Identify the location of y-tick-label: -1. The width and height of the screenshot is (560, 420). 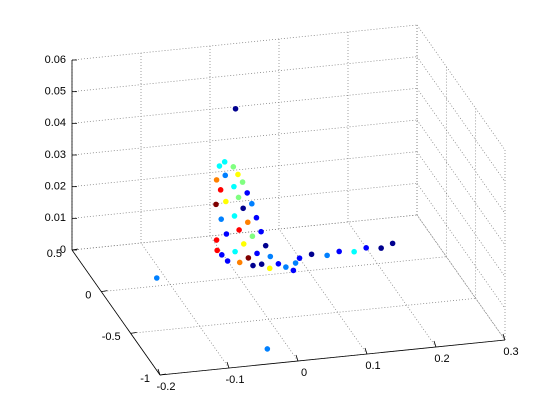
(145, 379).